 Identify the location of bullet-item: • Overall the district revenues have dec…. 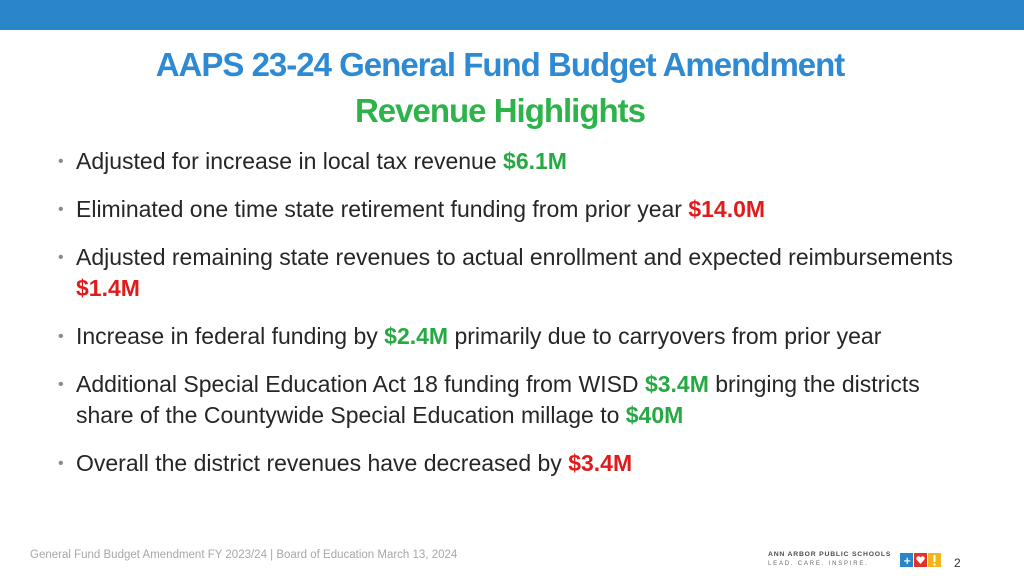
(508, 463).